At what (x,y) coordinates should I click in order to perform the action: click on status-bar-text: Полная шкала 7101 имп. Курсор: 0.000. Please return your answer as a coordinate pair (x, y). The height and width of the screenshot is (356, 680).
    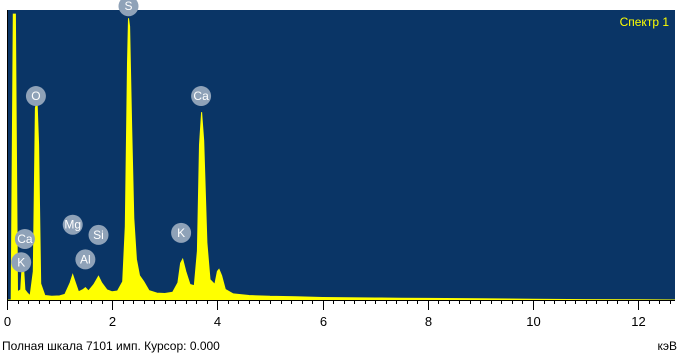
    Looking at the image, I should click on (111, 346).